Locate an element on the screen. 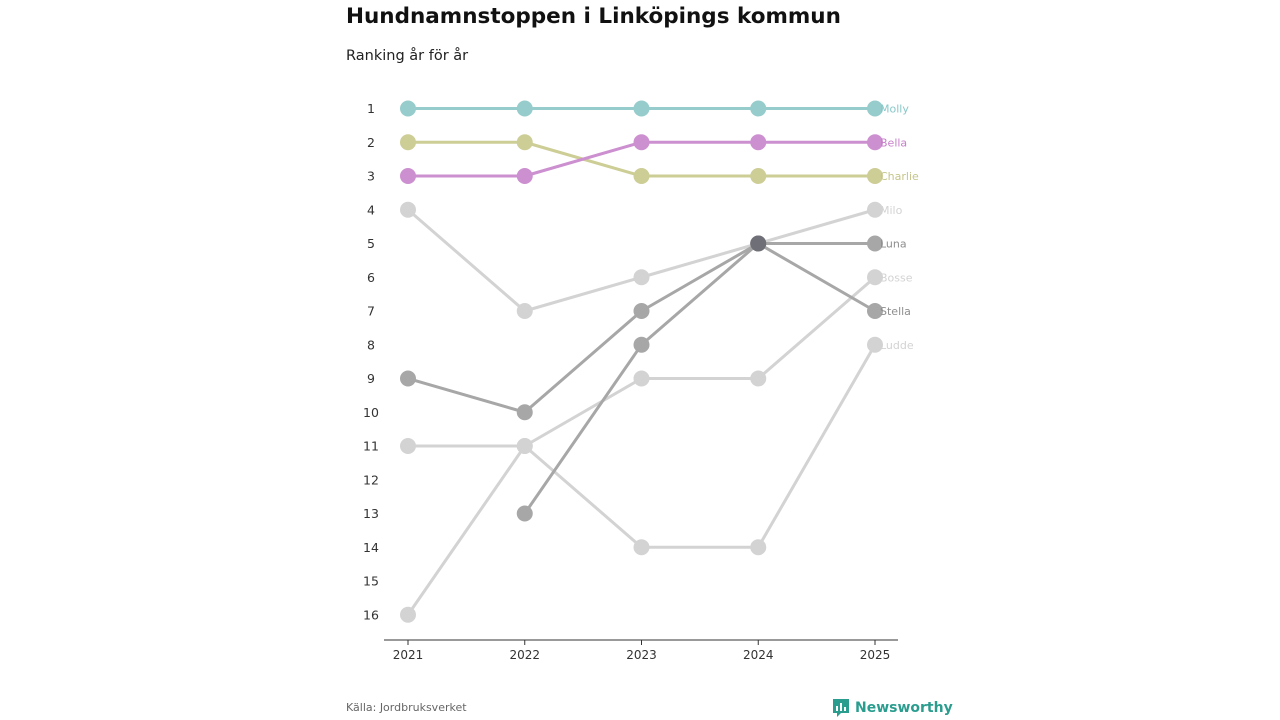  y-tick-label: 7 is located at coordinates (371, 311).